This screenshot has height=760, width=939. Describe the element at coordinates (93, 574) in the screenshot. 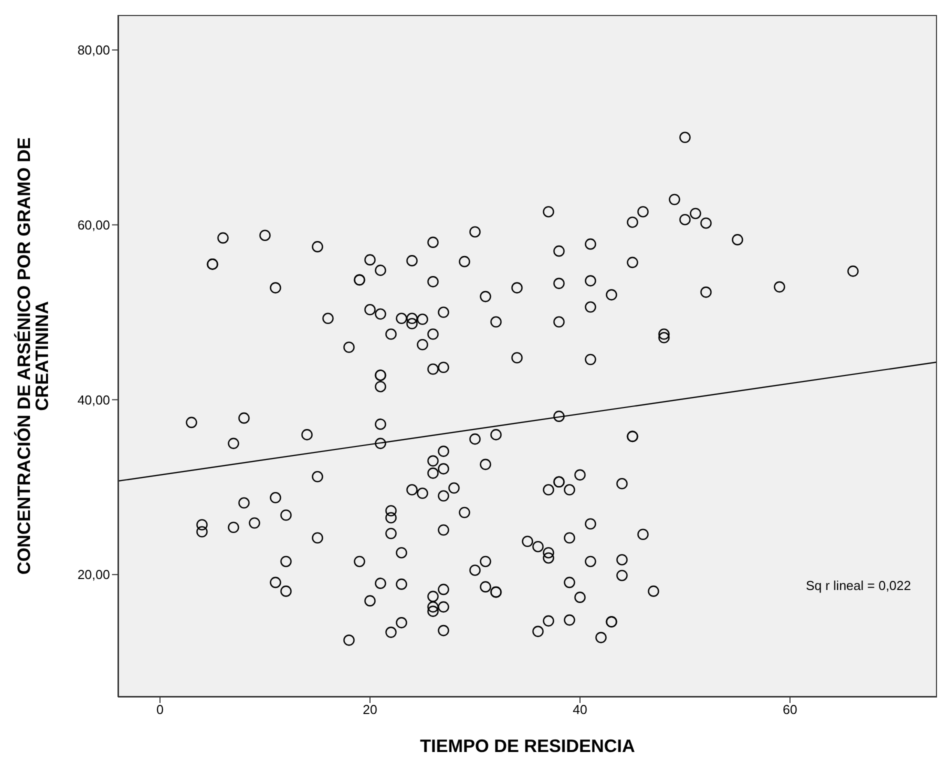

I see `y-tick-label: 20,00` at that location.